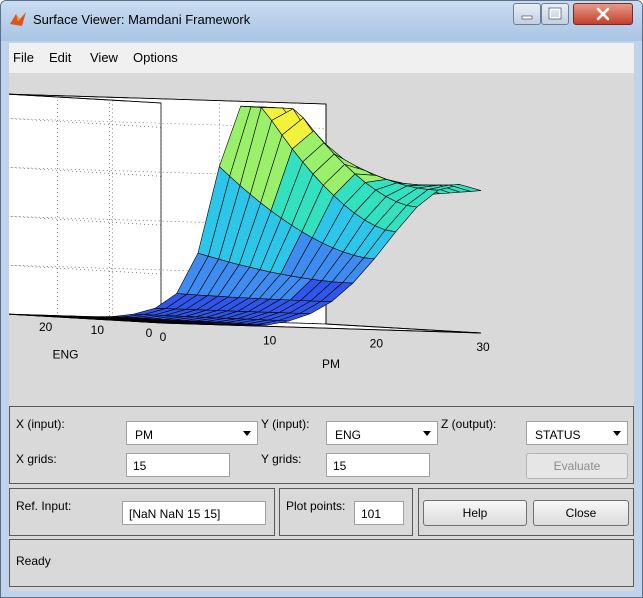 Image resolution: width=643 pixels, height=598 pixels. I want to click on left-wall, so click(85, 208).